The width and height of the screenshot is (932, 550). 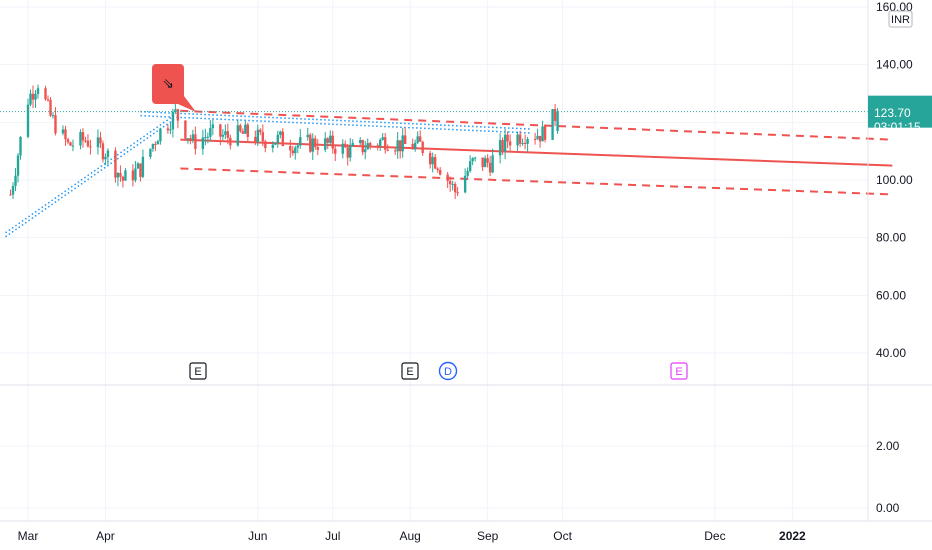 What do you see at coordinates (536, 152) in the screenshot?
I see `channel-line-mid` at bounding box center [536, 152].